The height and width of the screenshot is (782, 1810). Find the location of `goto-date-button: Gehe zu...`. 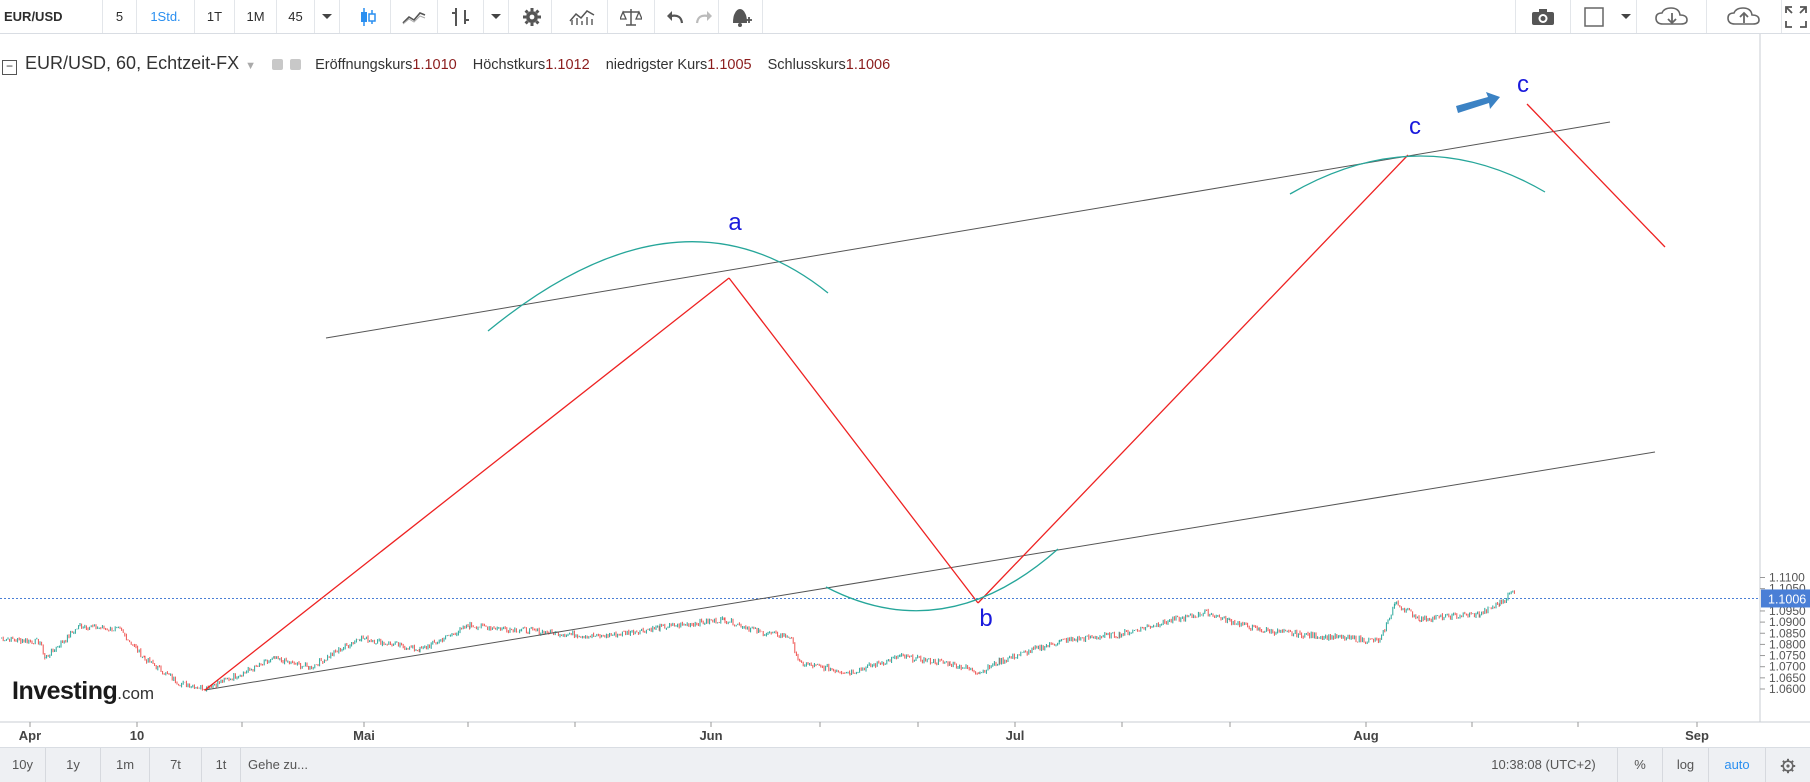

goto-date-button: Gehe zu... is located at coordinates (278, 764).